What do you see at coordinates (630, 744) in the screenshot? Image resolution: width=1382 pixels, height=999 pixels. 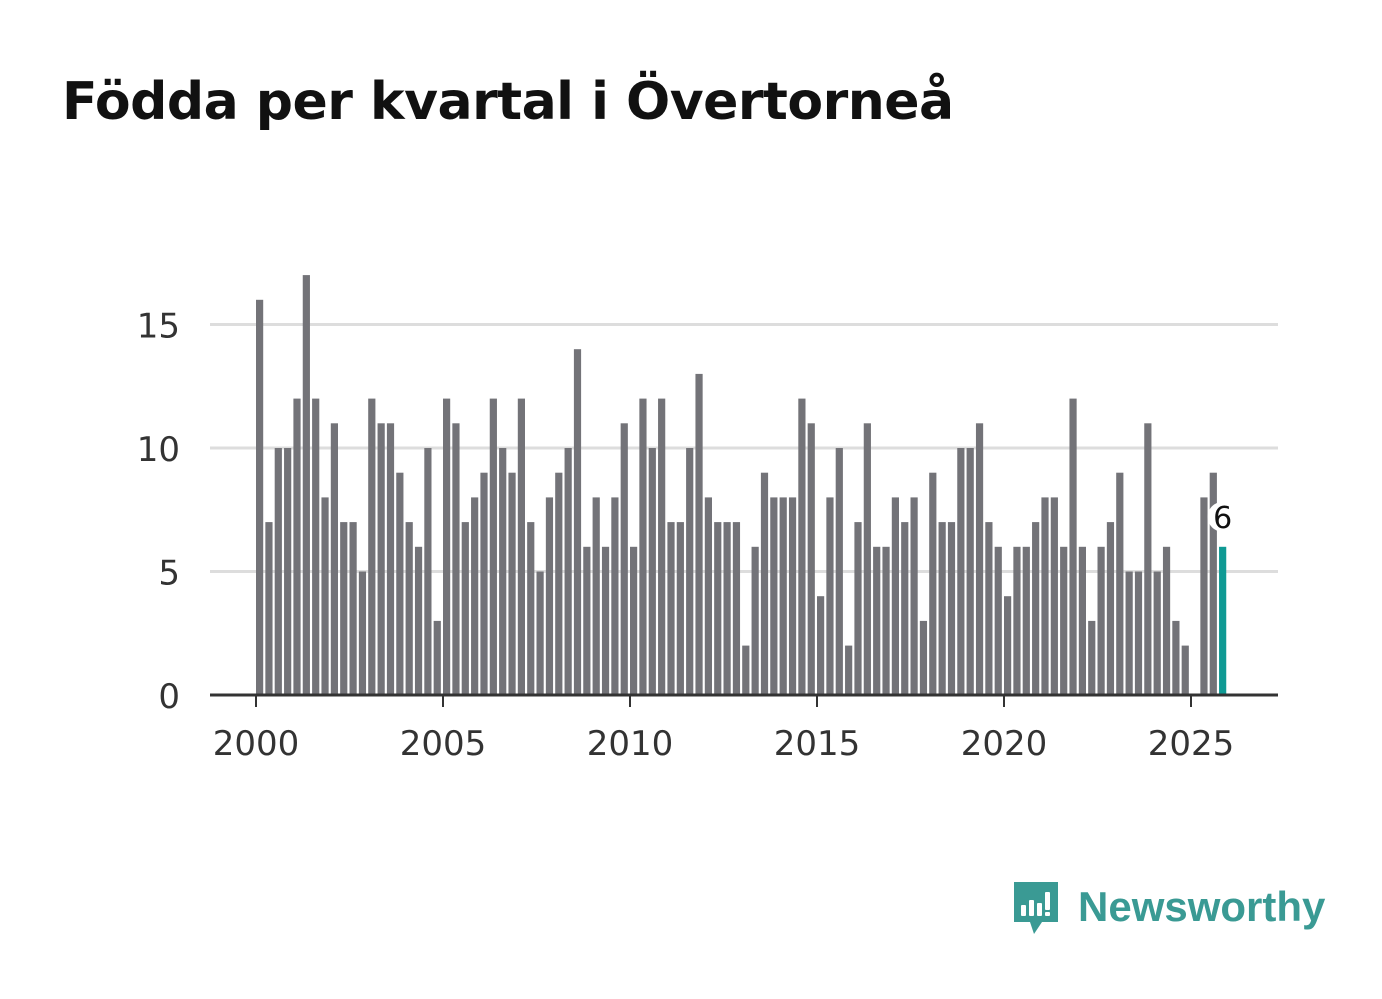 I see `x-tick-label: 2010` at bounding box center [630, 744].